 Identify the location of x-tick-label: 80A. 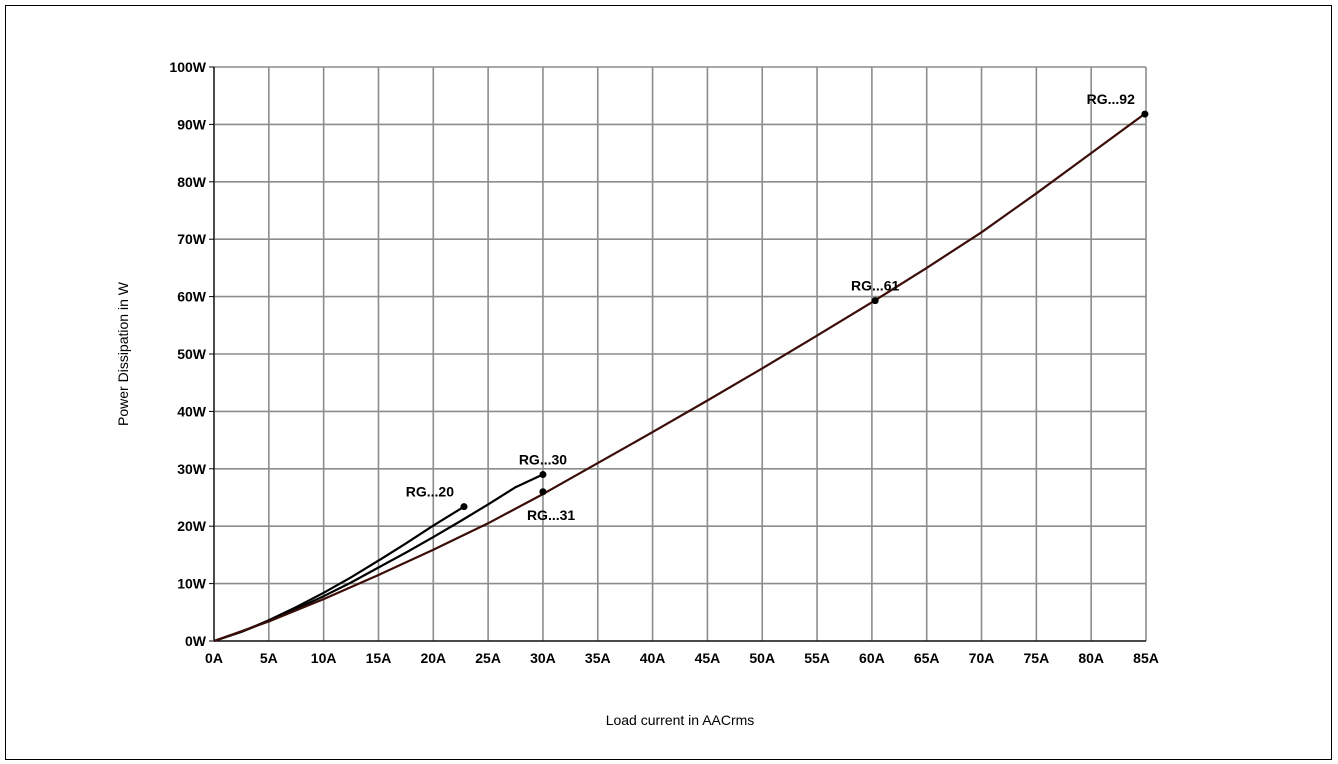
(1091, 658).